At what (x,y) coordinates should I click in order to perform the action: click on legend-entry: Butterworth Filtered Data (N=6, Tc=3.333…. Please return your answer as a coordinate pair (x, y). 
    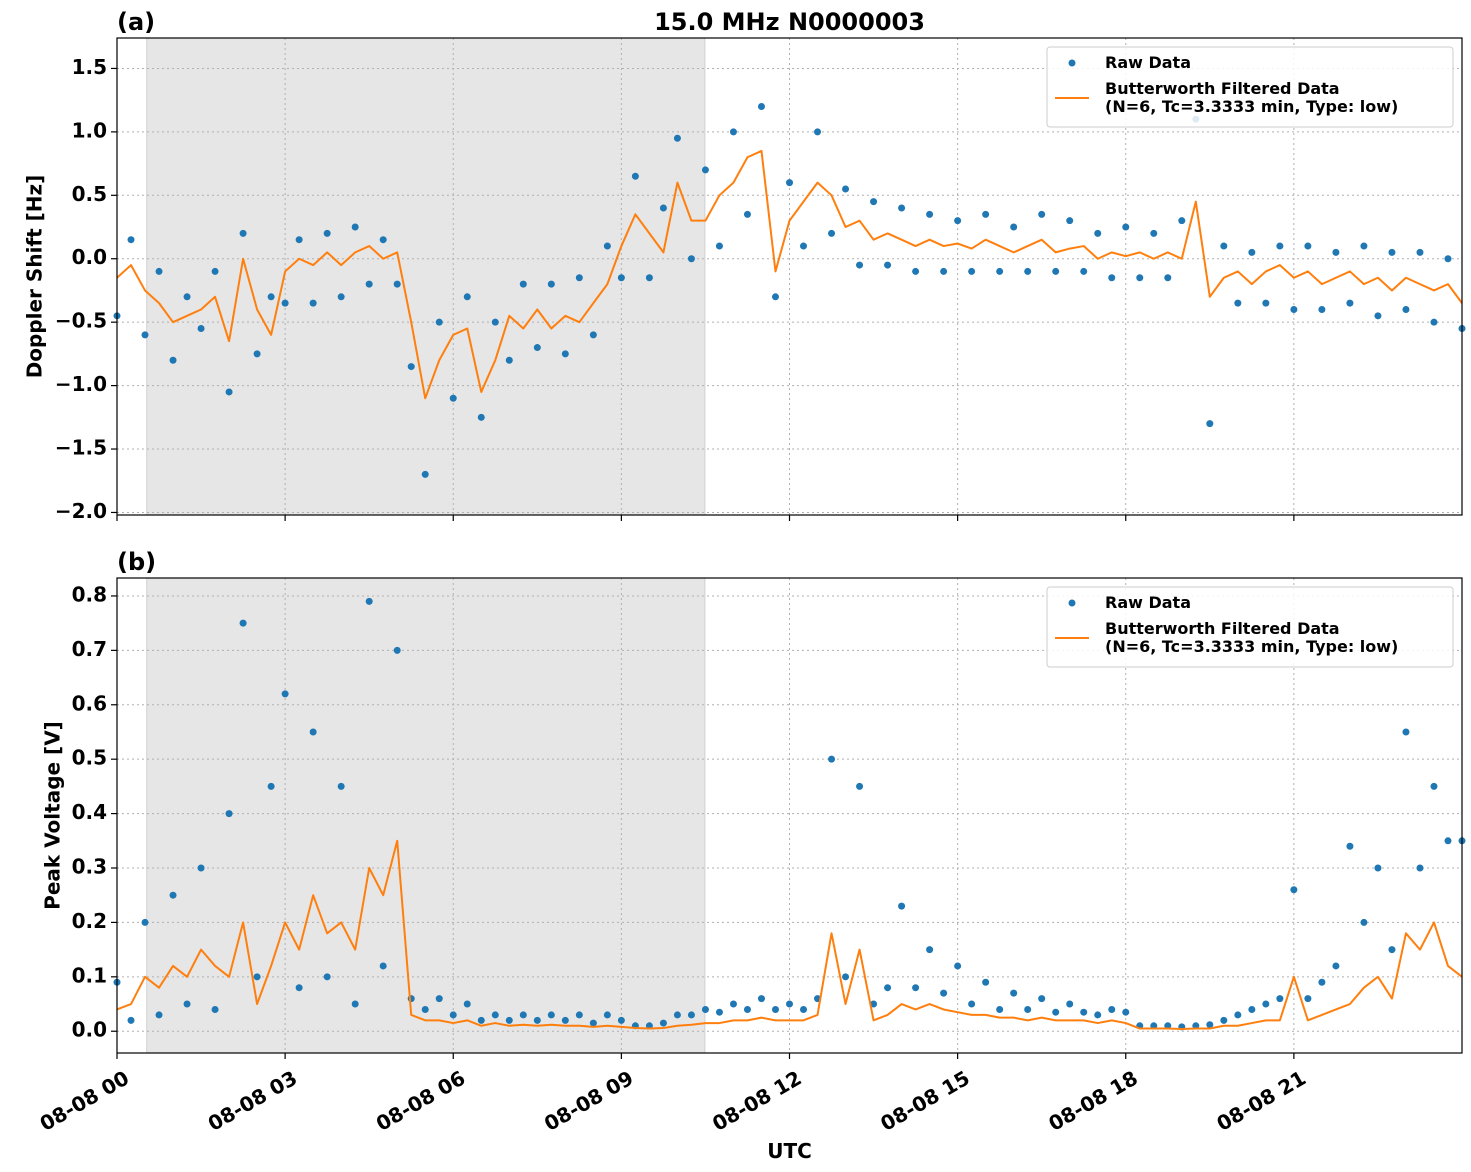
    Looking at the image, I should click on (1251, 638).